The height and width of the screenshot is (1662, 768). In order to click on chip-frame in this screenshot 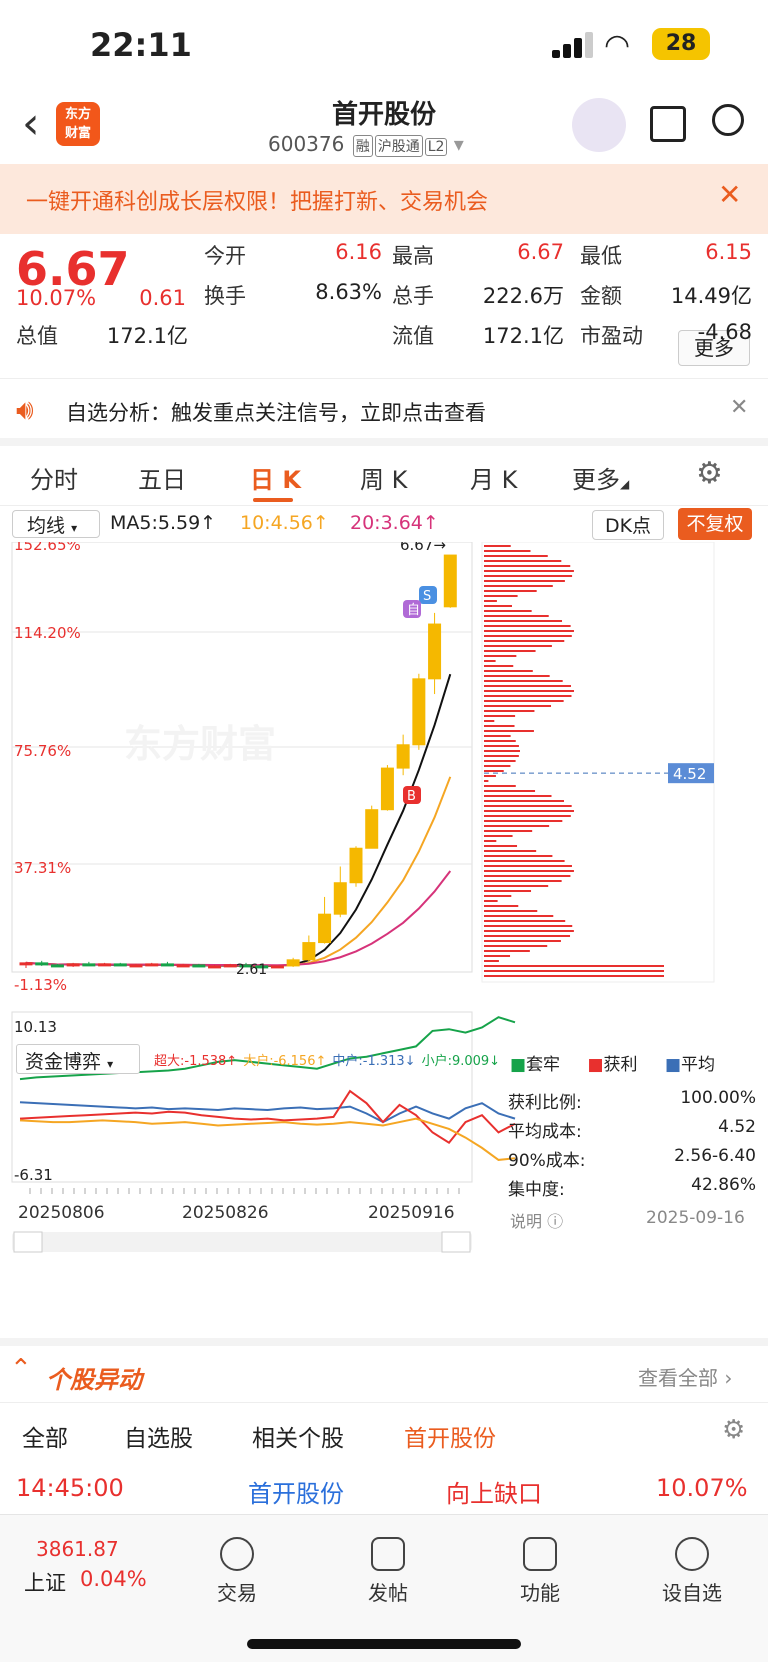, I will do `click(598, 762)`.